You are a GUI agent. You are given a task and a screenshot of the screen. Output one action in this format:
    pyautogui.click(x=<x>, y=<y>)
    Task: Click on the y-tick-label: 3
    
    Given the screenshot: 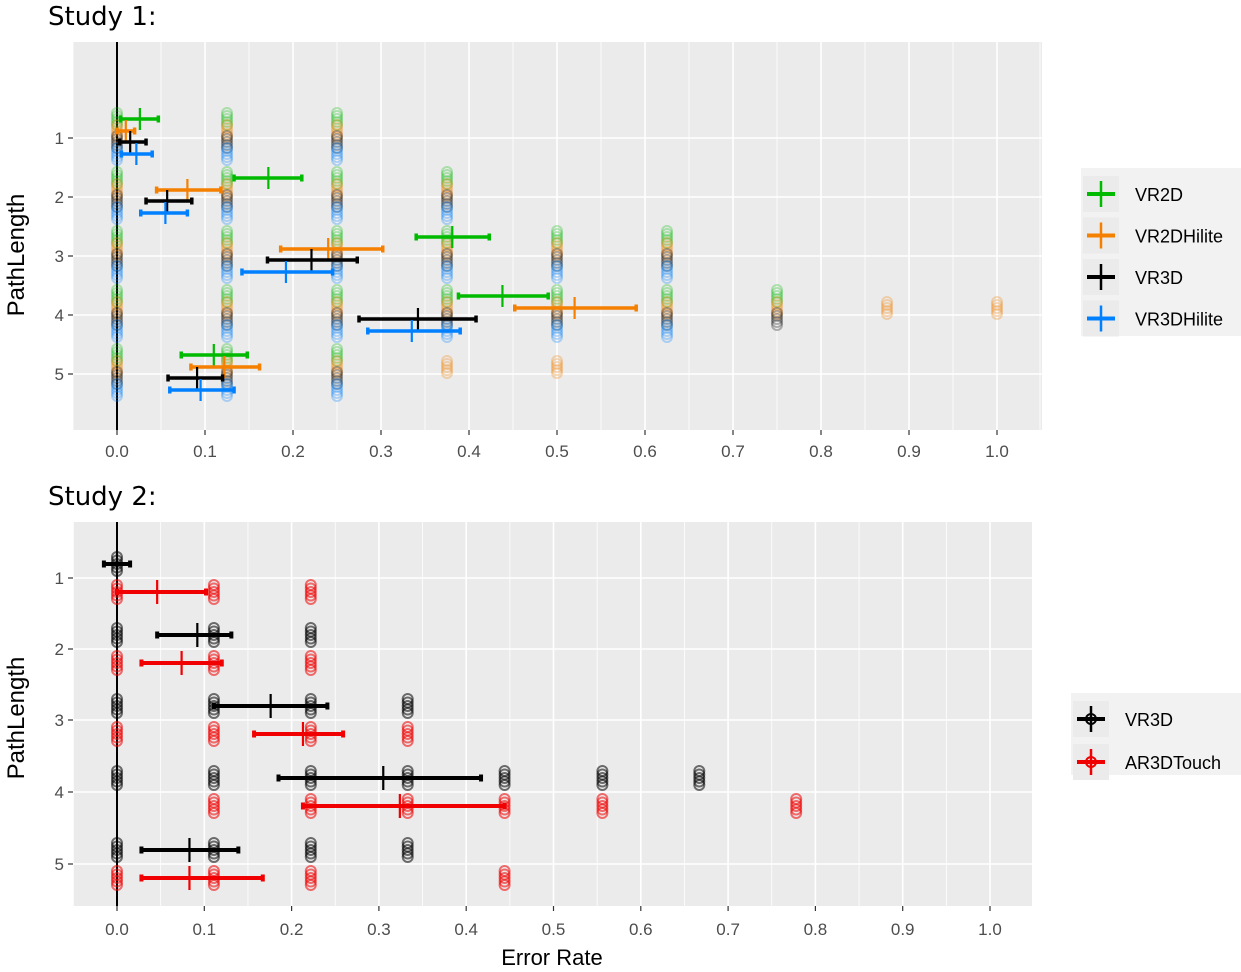 What is the action you would take?
    pyautogui.click(x=59, y=720)
    